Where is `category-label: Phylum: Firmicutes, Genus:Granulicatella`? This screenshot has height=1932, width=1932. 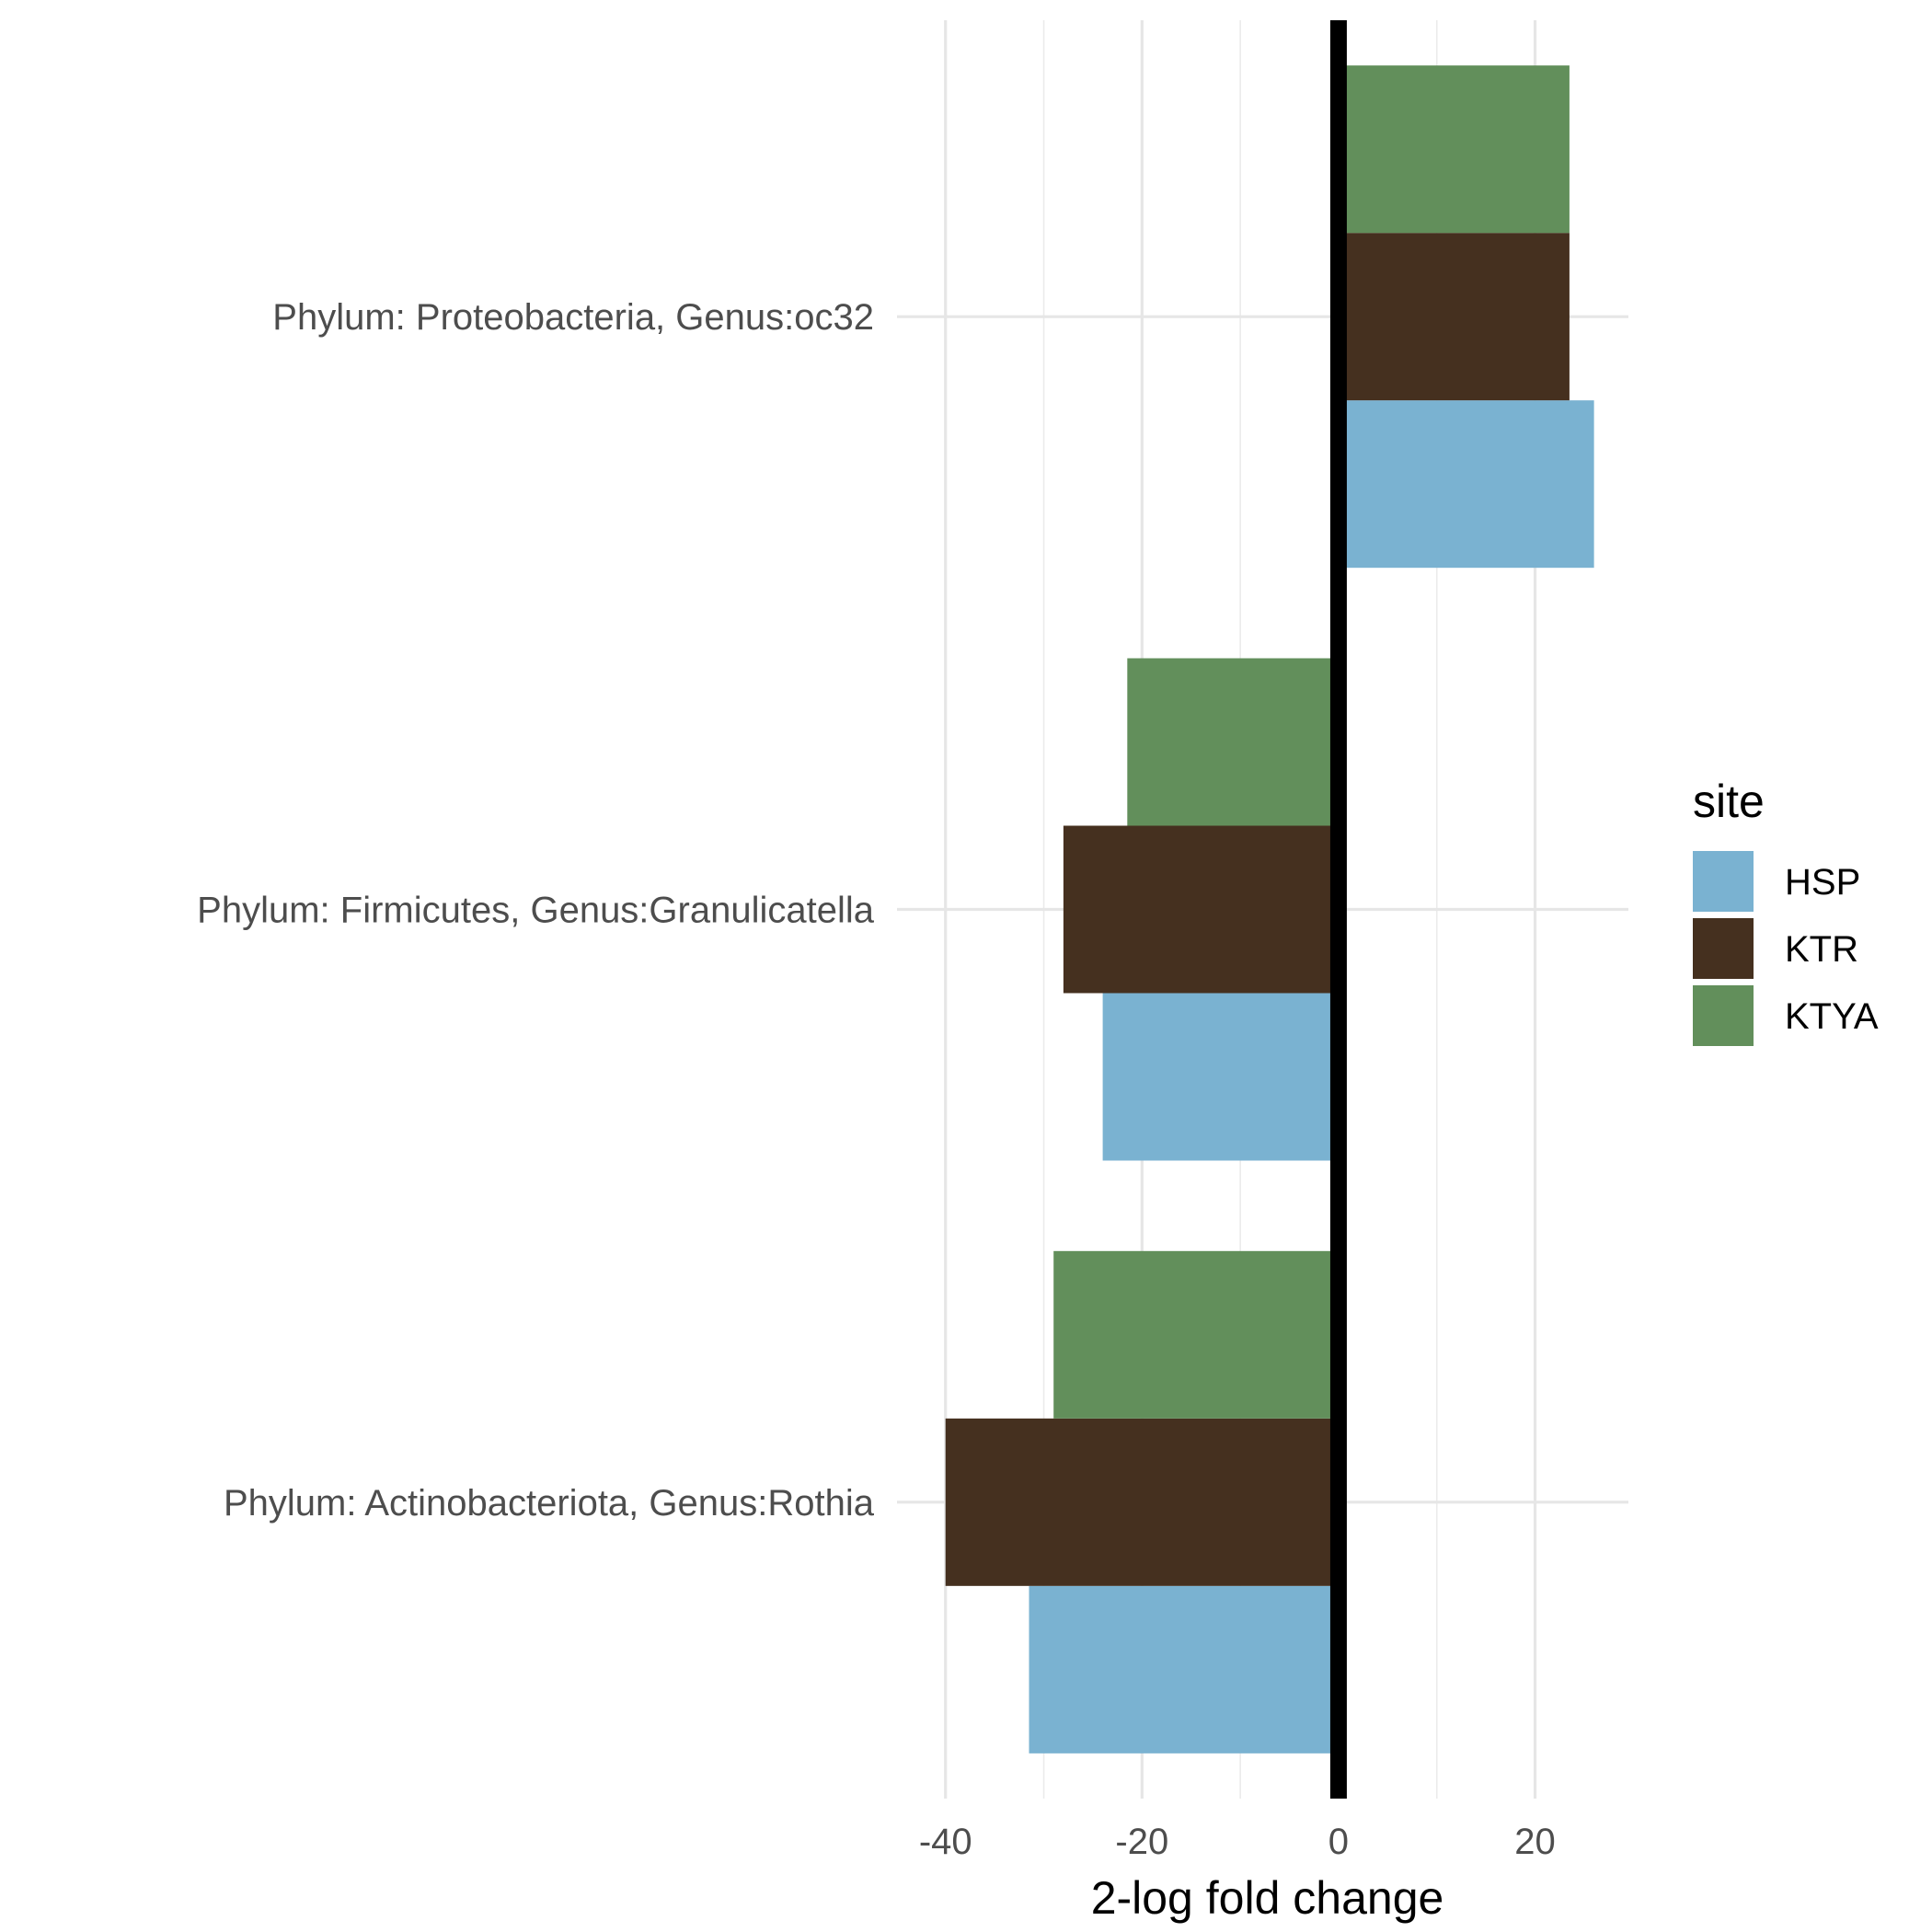
category-label: Phylum: Firmicutes, Genus:Granulicatella is located at coordinates (536, 911).